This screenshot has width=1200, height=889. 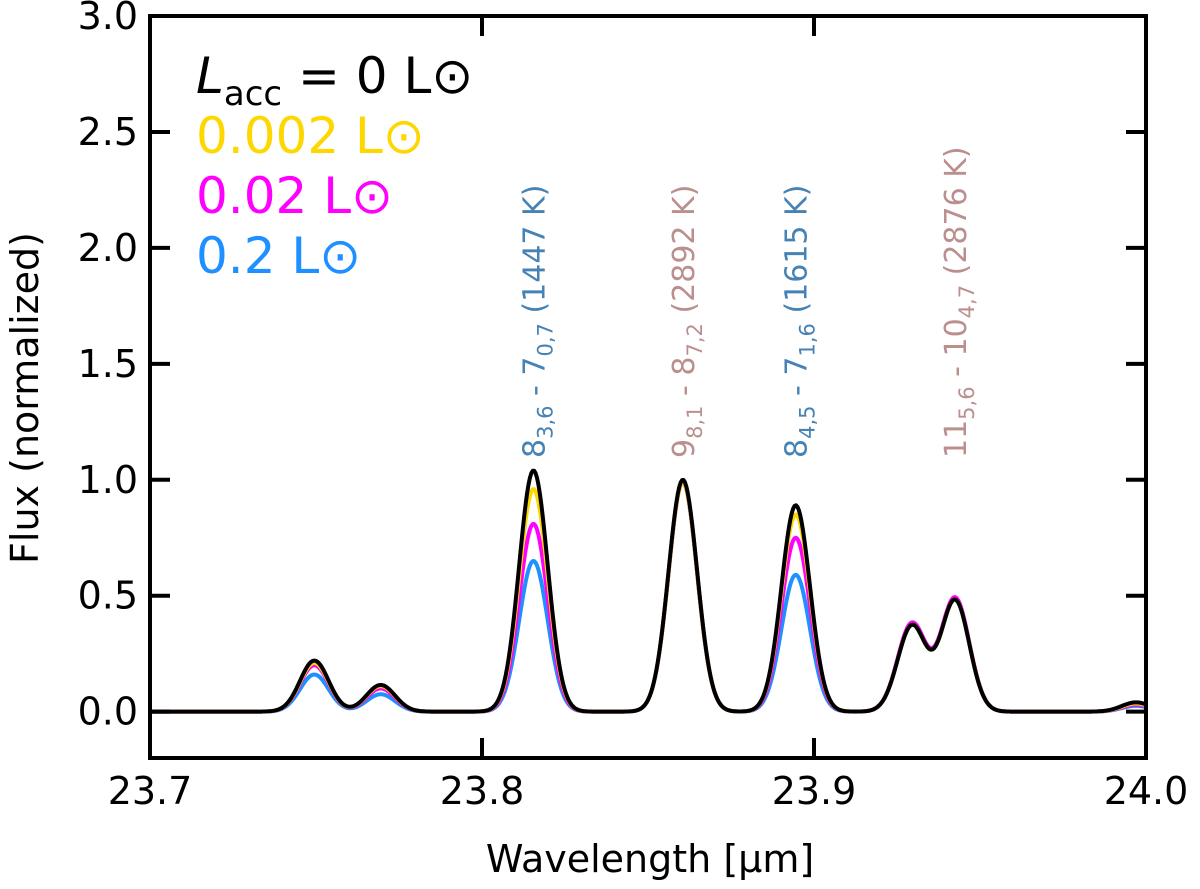 I want to click on transition-label-3: 115,6 - 104,7 (2876 K), so click(x=959, y=302).